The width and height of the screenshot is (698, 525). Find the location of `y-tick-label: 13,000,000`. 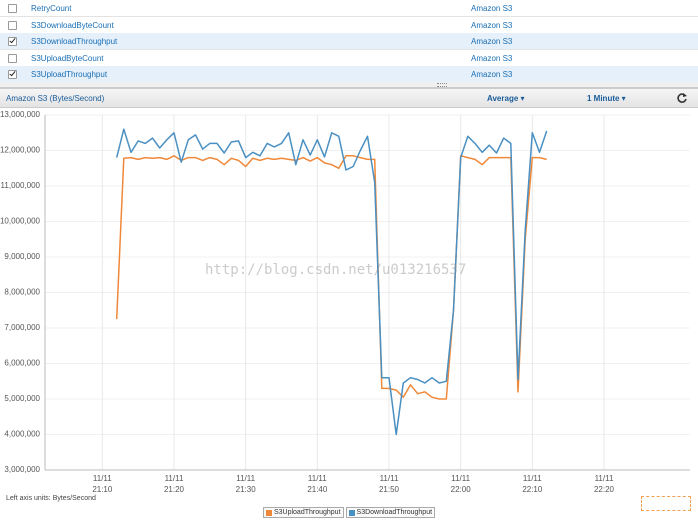

y-tick-label: 13,000,000 is located at coordinates (20, 114).